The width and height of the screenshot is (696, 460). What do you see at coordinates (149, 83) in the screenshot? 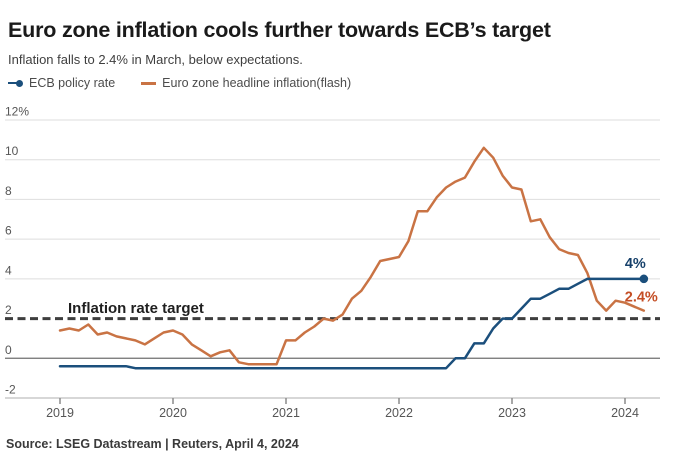
I see `legend-dash-icon` at bounding box center [149, 83].